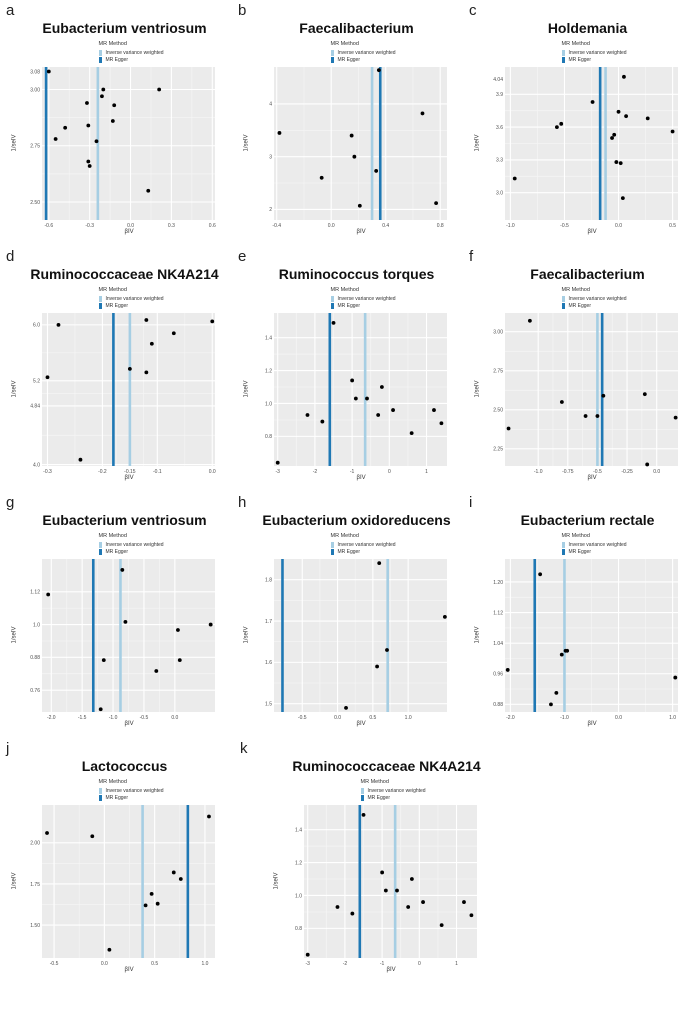 This screenshot has height=1011, width=692. Describe the element at coordinates (270, 210) in the screenshot. I see `y-tick-label: 2` at that location.